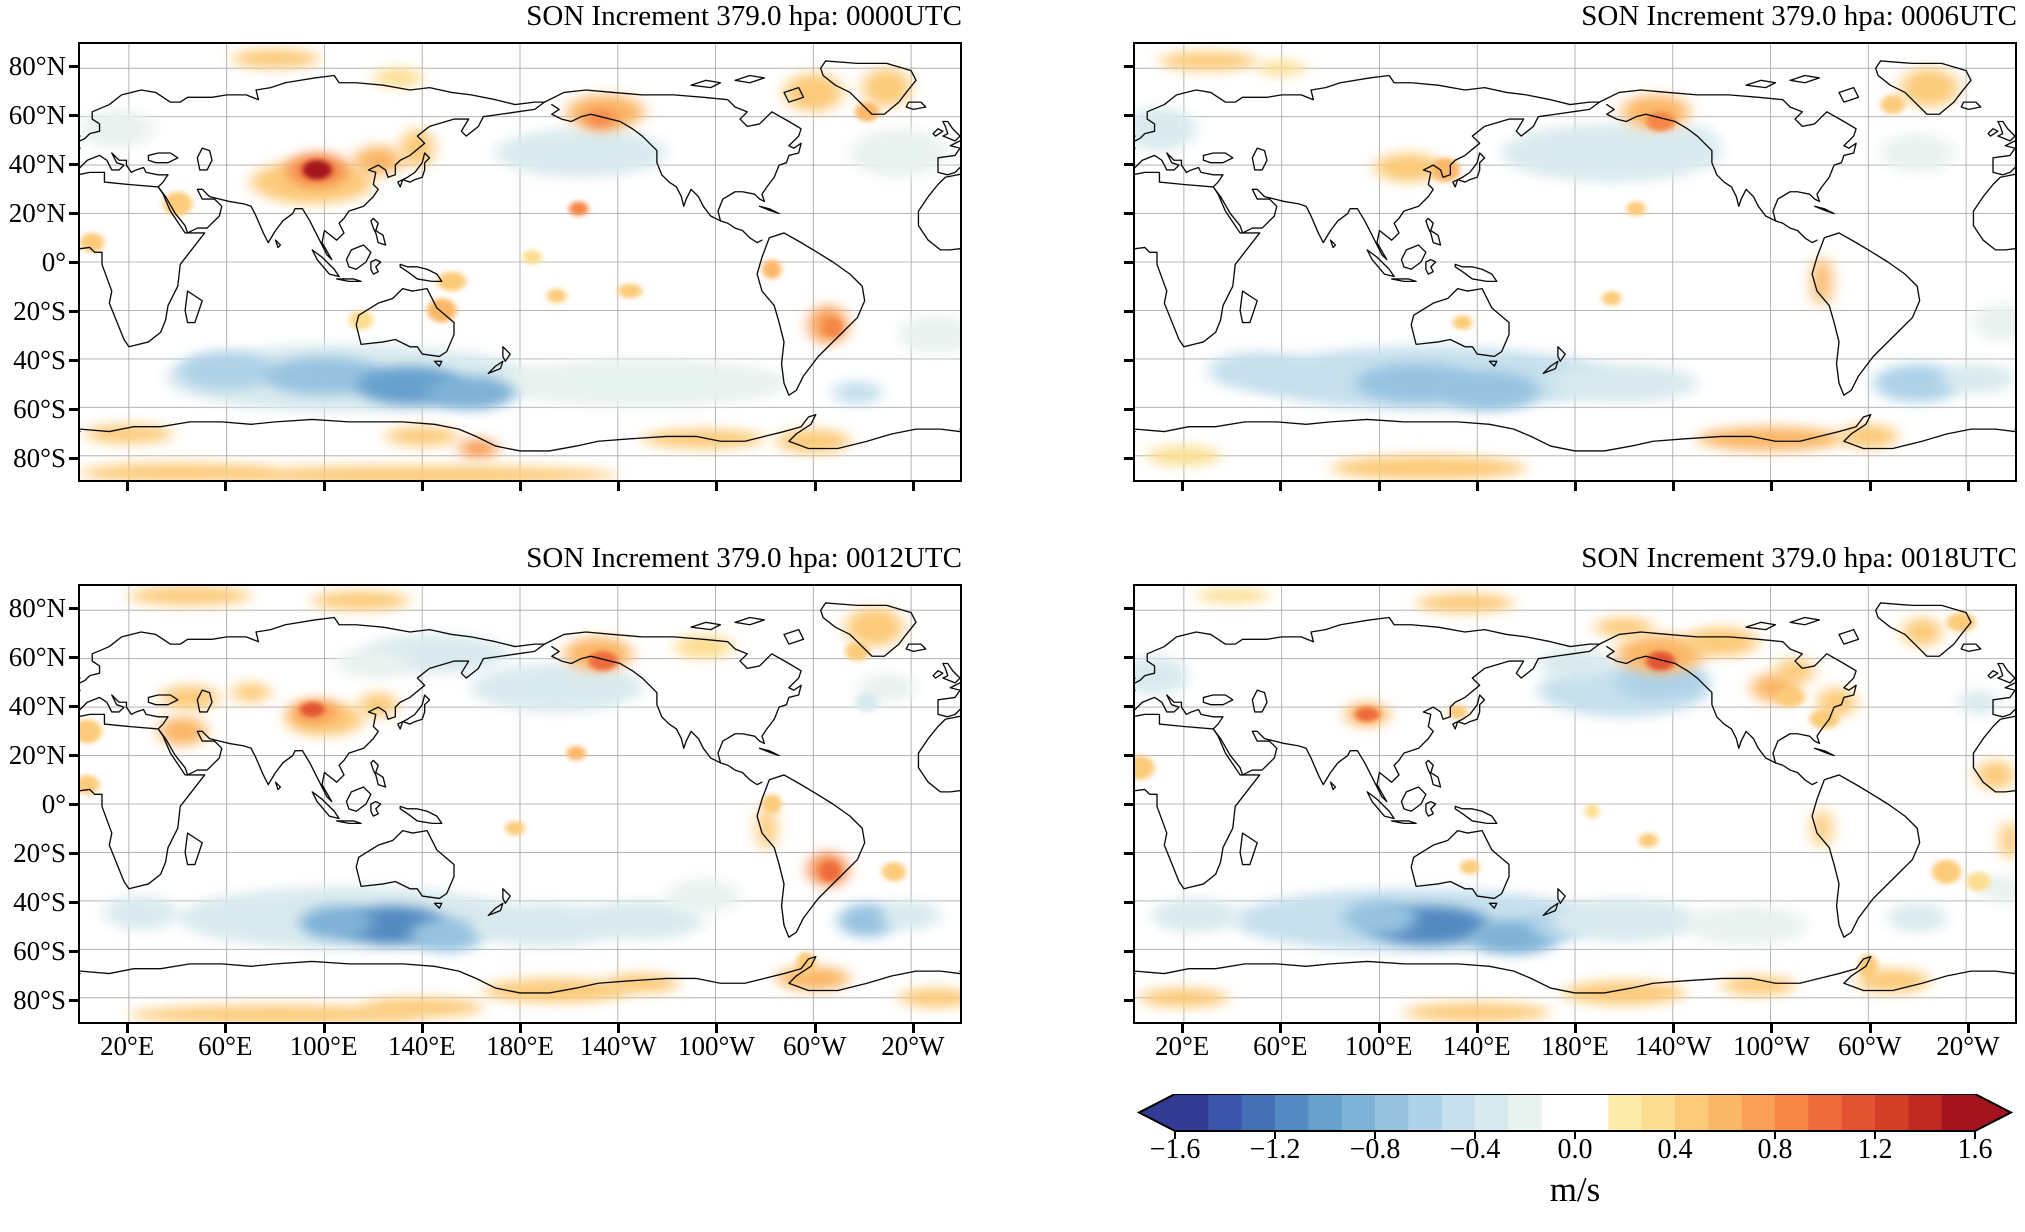 This screenshot has height=1232, width=2025. I want to click on colorbar-tick-label: 0.8, so click(1775, 1149).